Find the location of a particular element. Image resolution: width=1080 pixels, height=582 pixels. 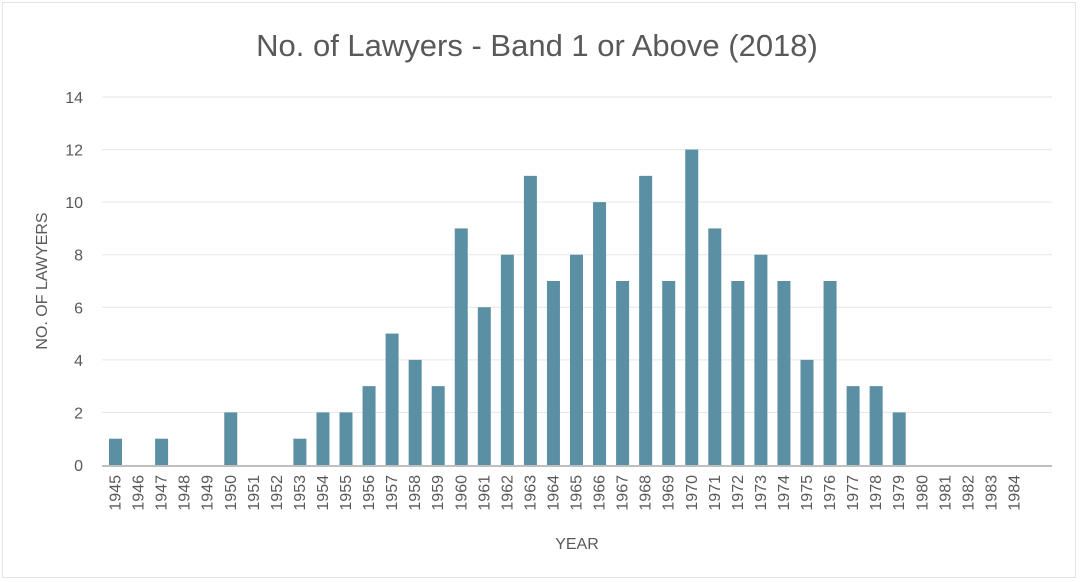

x-tick-label: 1972 is located at coordinates (738, 493).